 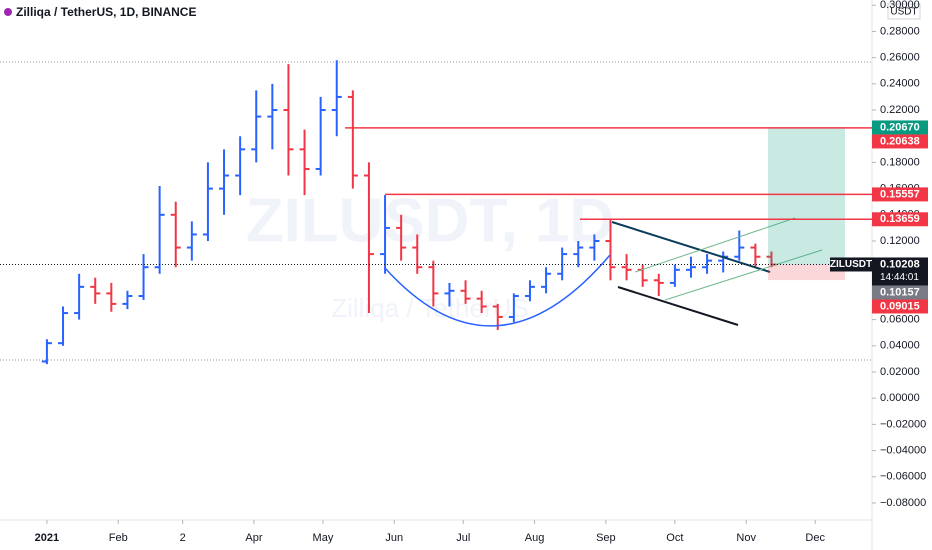 I want to click on x-tick-label: May, so click(x=323, y=538).